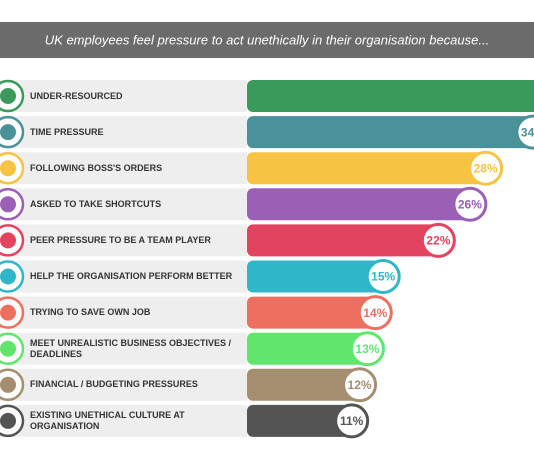  I want to click on category-label: ASKED TO TAKE SHORTCUTS, so click(96, 203).